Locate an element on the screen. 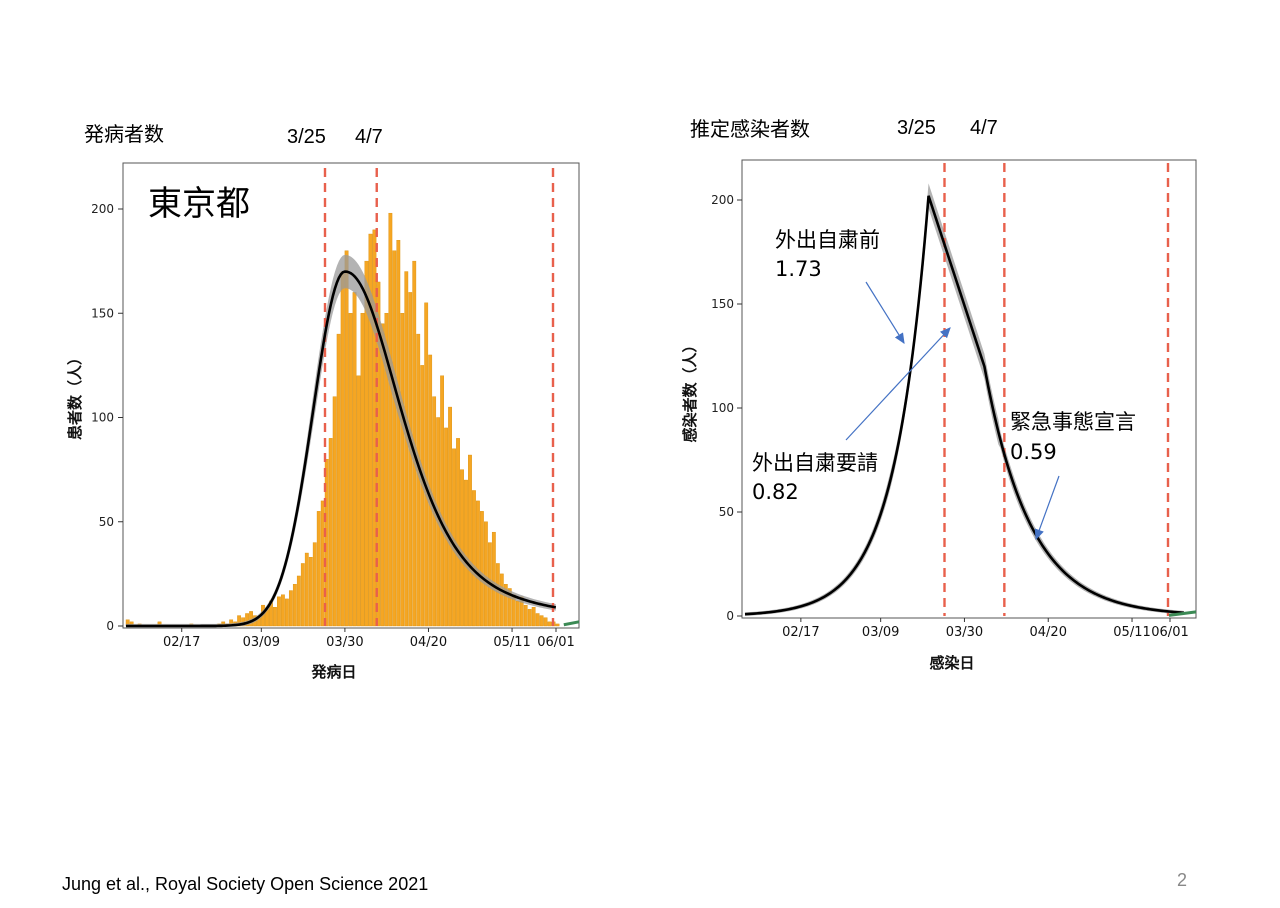 The image size is (1280, 908). x-axis-label: 発病日 is located at coordinates (333, 672).